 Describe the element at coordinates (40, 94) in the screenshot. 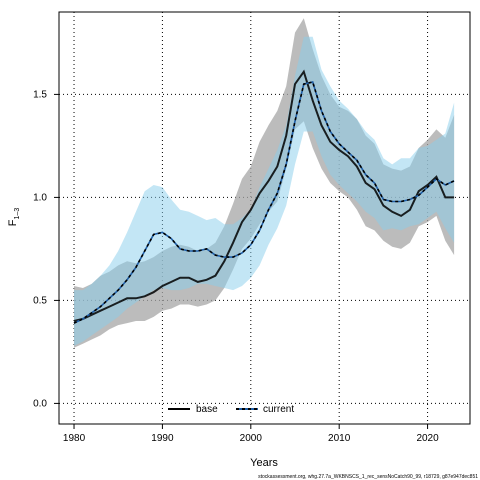

I see `y-tick-label: 1.5` at that location.